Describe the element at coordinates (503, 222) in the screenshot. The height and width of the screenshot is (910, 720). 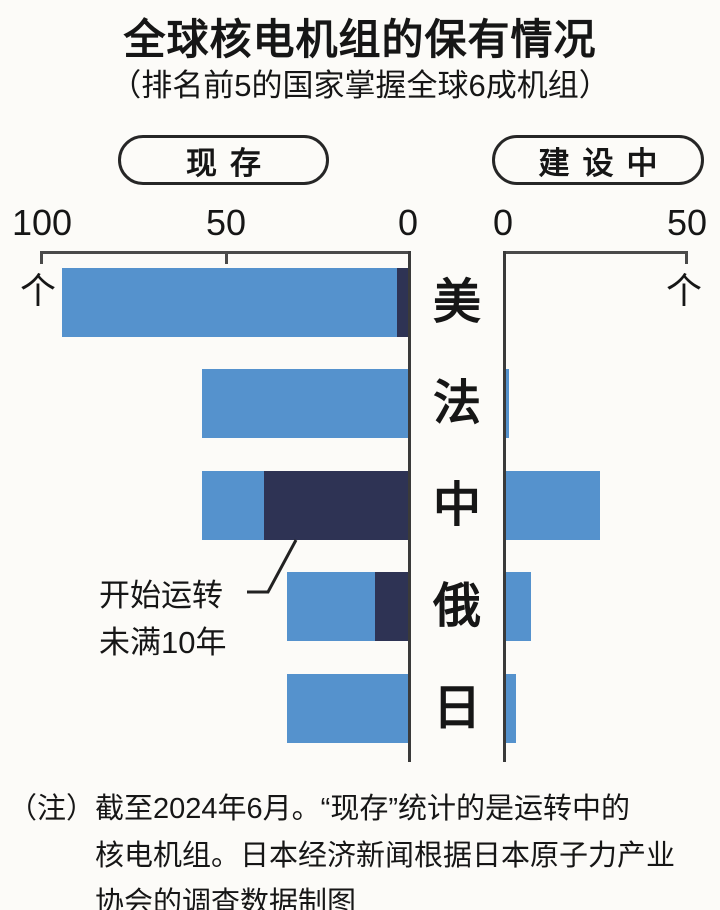
I see `right-axis-tick-0: 0` at that location.